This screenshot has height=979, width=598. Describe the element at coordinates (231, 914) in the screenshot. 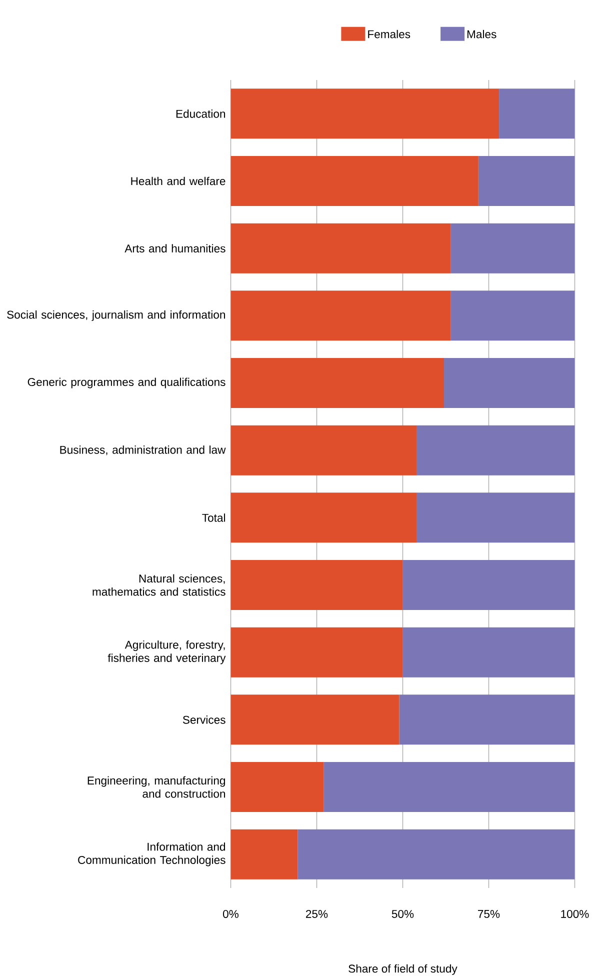

I see `x-tick-label: 0%` at that location.